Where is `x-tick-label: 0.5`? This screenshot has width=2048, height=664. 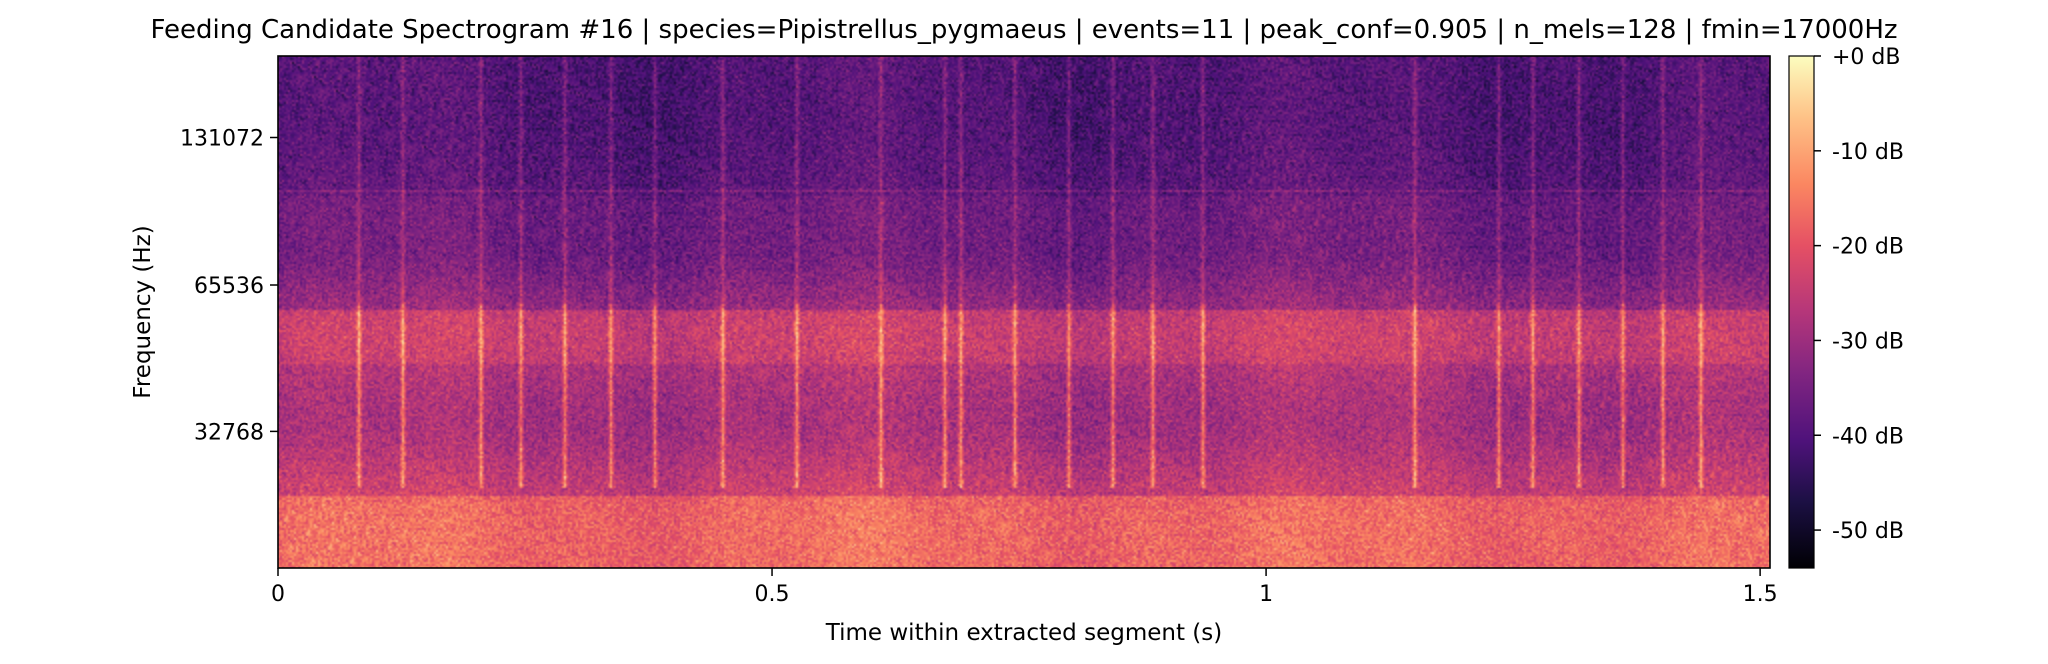
x-tick-label: 0.5 is located at coordinates (772, 594).